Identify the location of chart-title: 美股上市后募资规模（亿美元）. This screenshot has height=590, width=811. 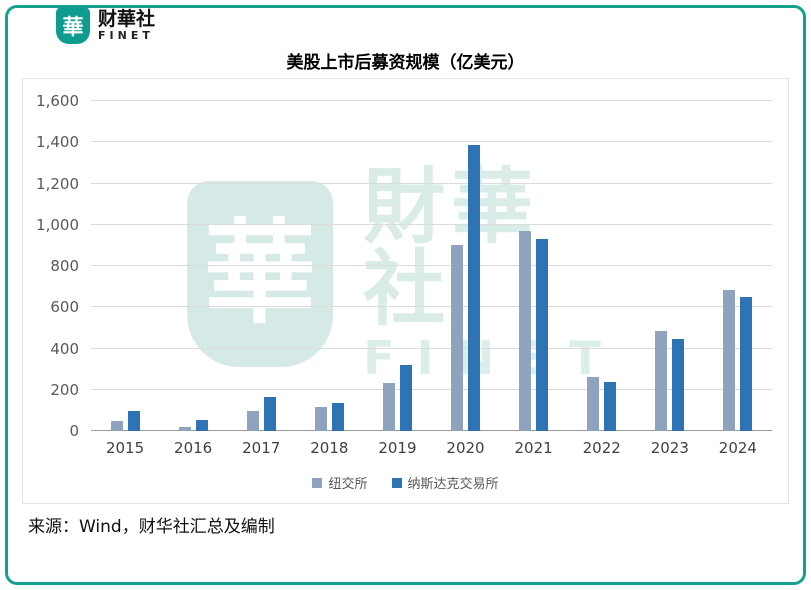
(405, 63).